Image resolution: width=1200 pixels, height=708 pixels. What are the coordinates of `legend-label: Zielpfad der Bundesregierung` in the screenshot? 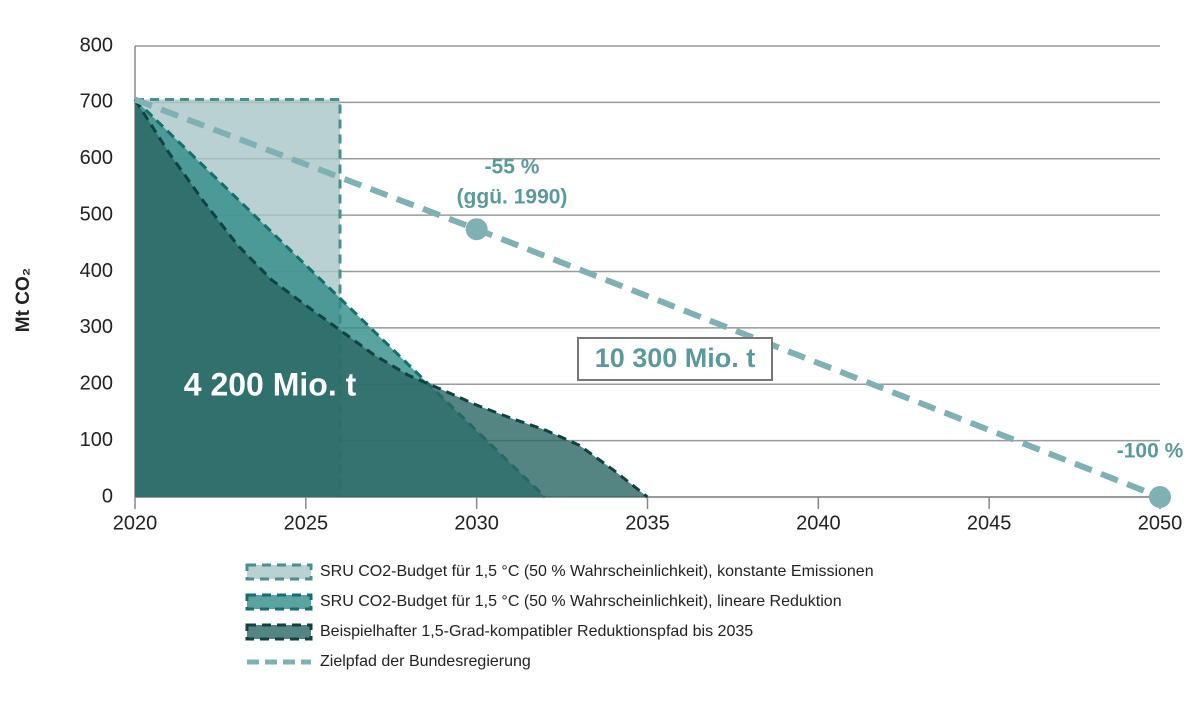 It's located at (425, 661).